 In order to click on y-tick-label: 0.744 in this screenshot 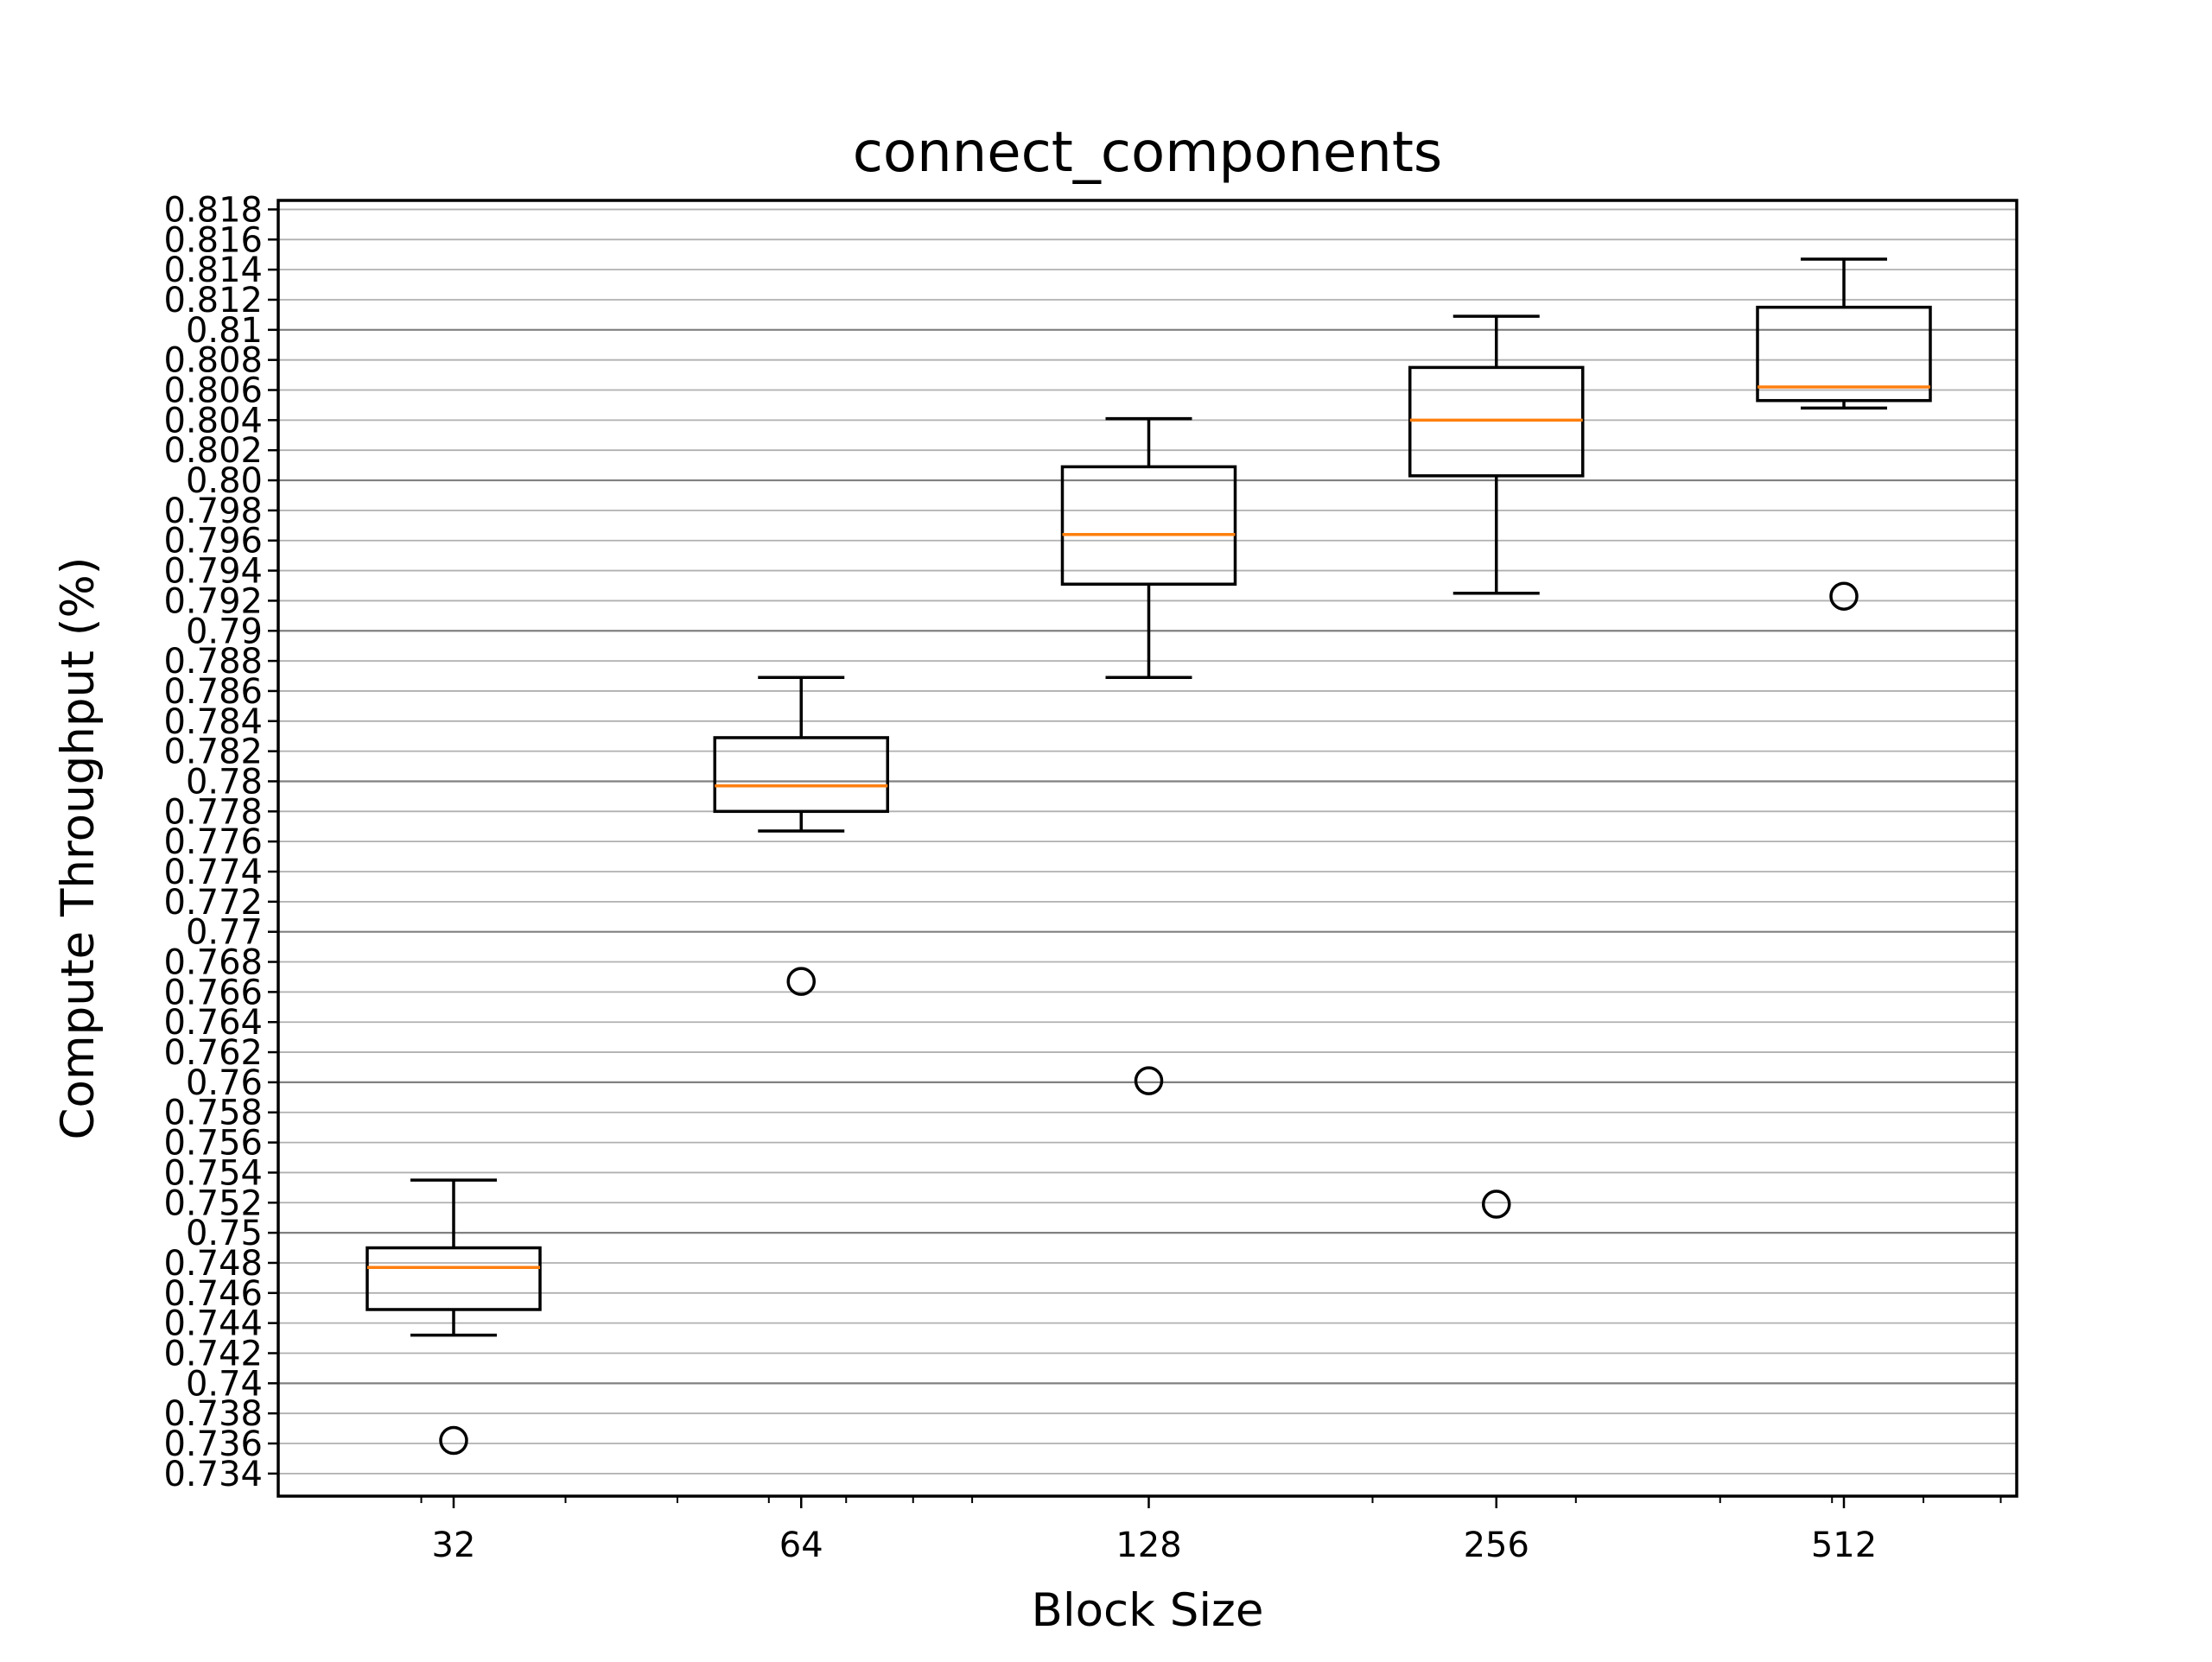, I will do `click(213, 1324)`.